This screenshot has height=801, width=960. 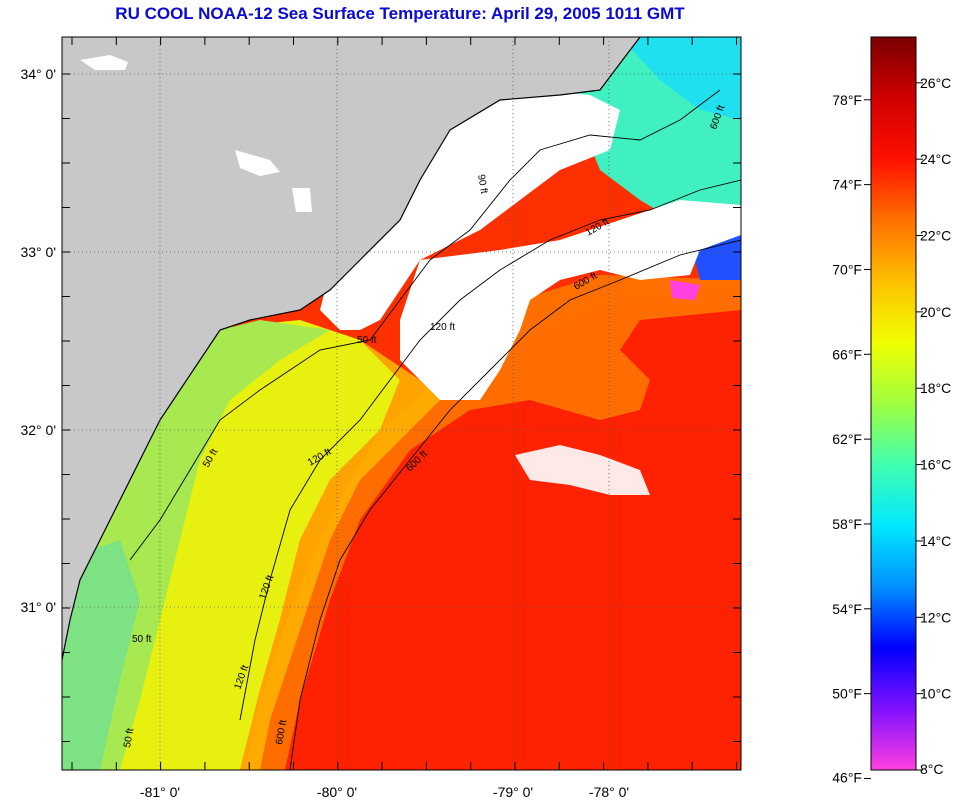 What do you see at coordinates (935, 426) in the screenshot?
I see `colorbar-celsius-labels: 26°C 24°C 22°C 20°C 18°C 16°C 14°C 12°C 10°C 8°C` at bounding box center [935, 426].